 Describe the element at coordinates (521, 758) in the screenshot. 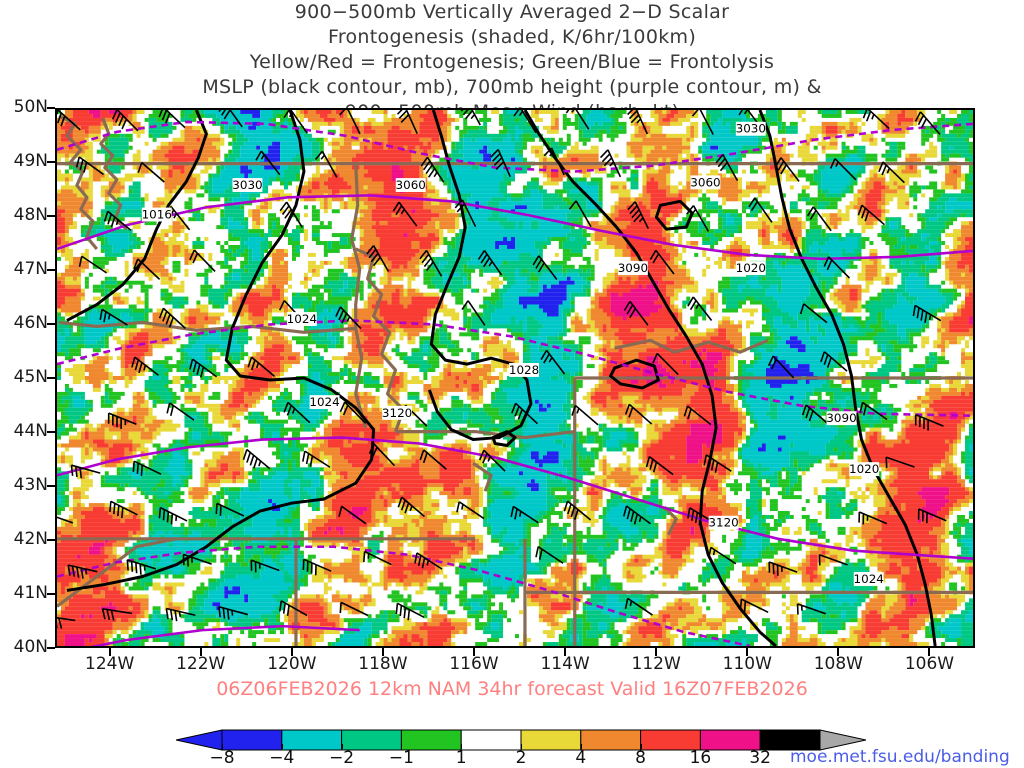

I see `colorbar-tick-label-2: 2` at that location.